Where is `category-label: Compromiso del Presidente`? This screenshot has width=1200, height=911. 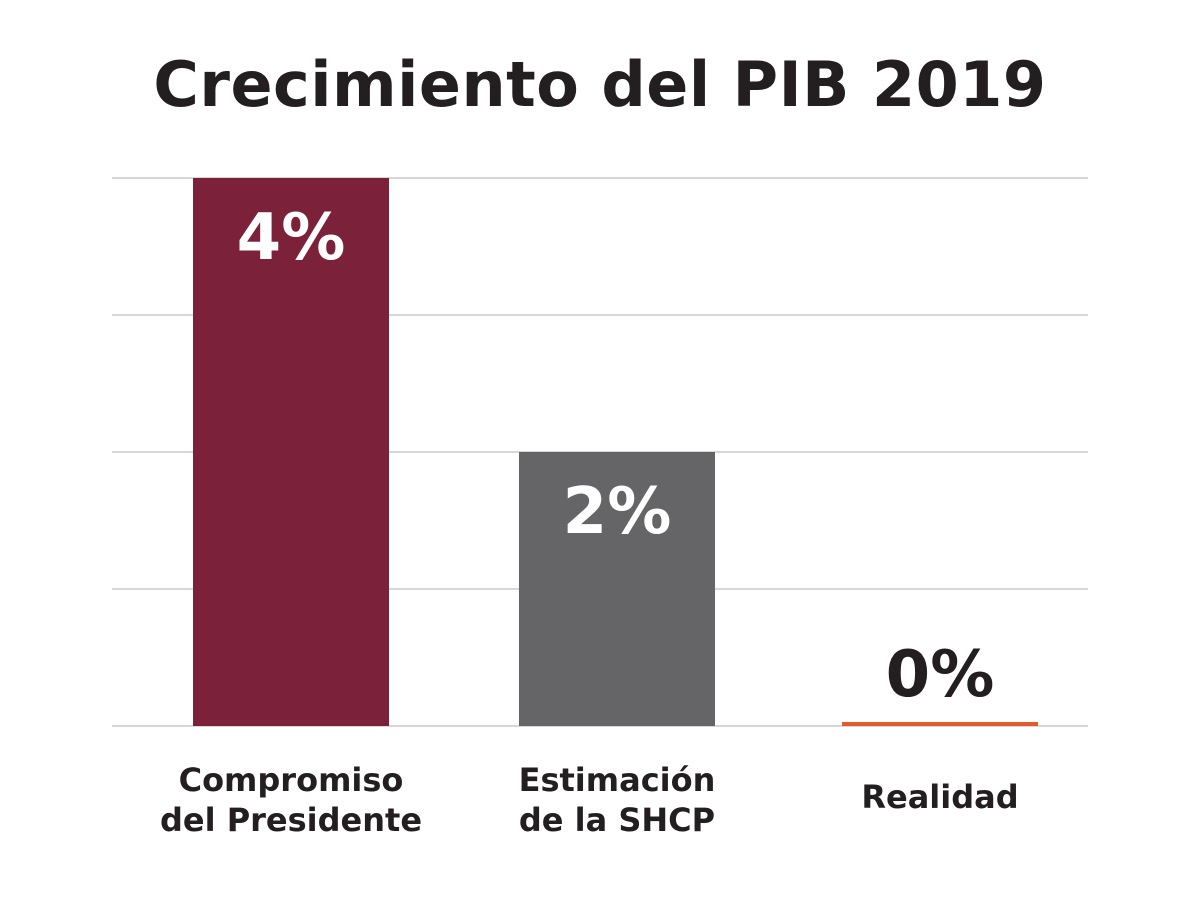 category-label: Compromiso del Presidente is located at coordinates (291, 800).